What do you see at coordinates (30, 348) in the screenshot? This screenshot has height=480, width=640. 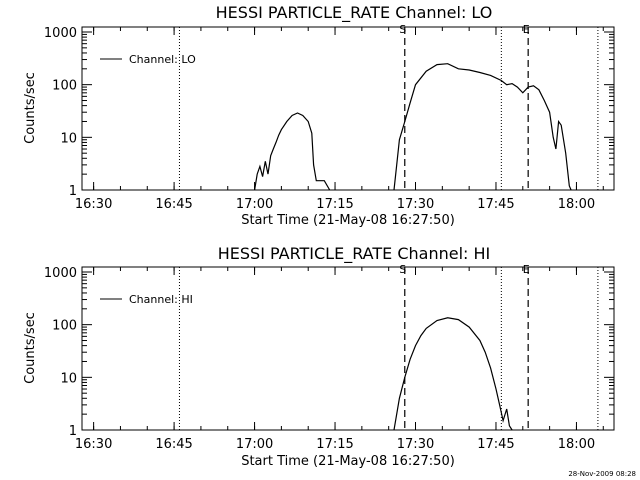 I see `panel-hi-ylabel: Counts/sec` at bounding box center [30, 348].